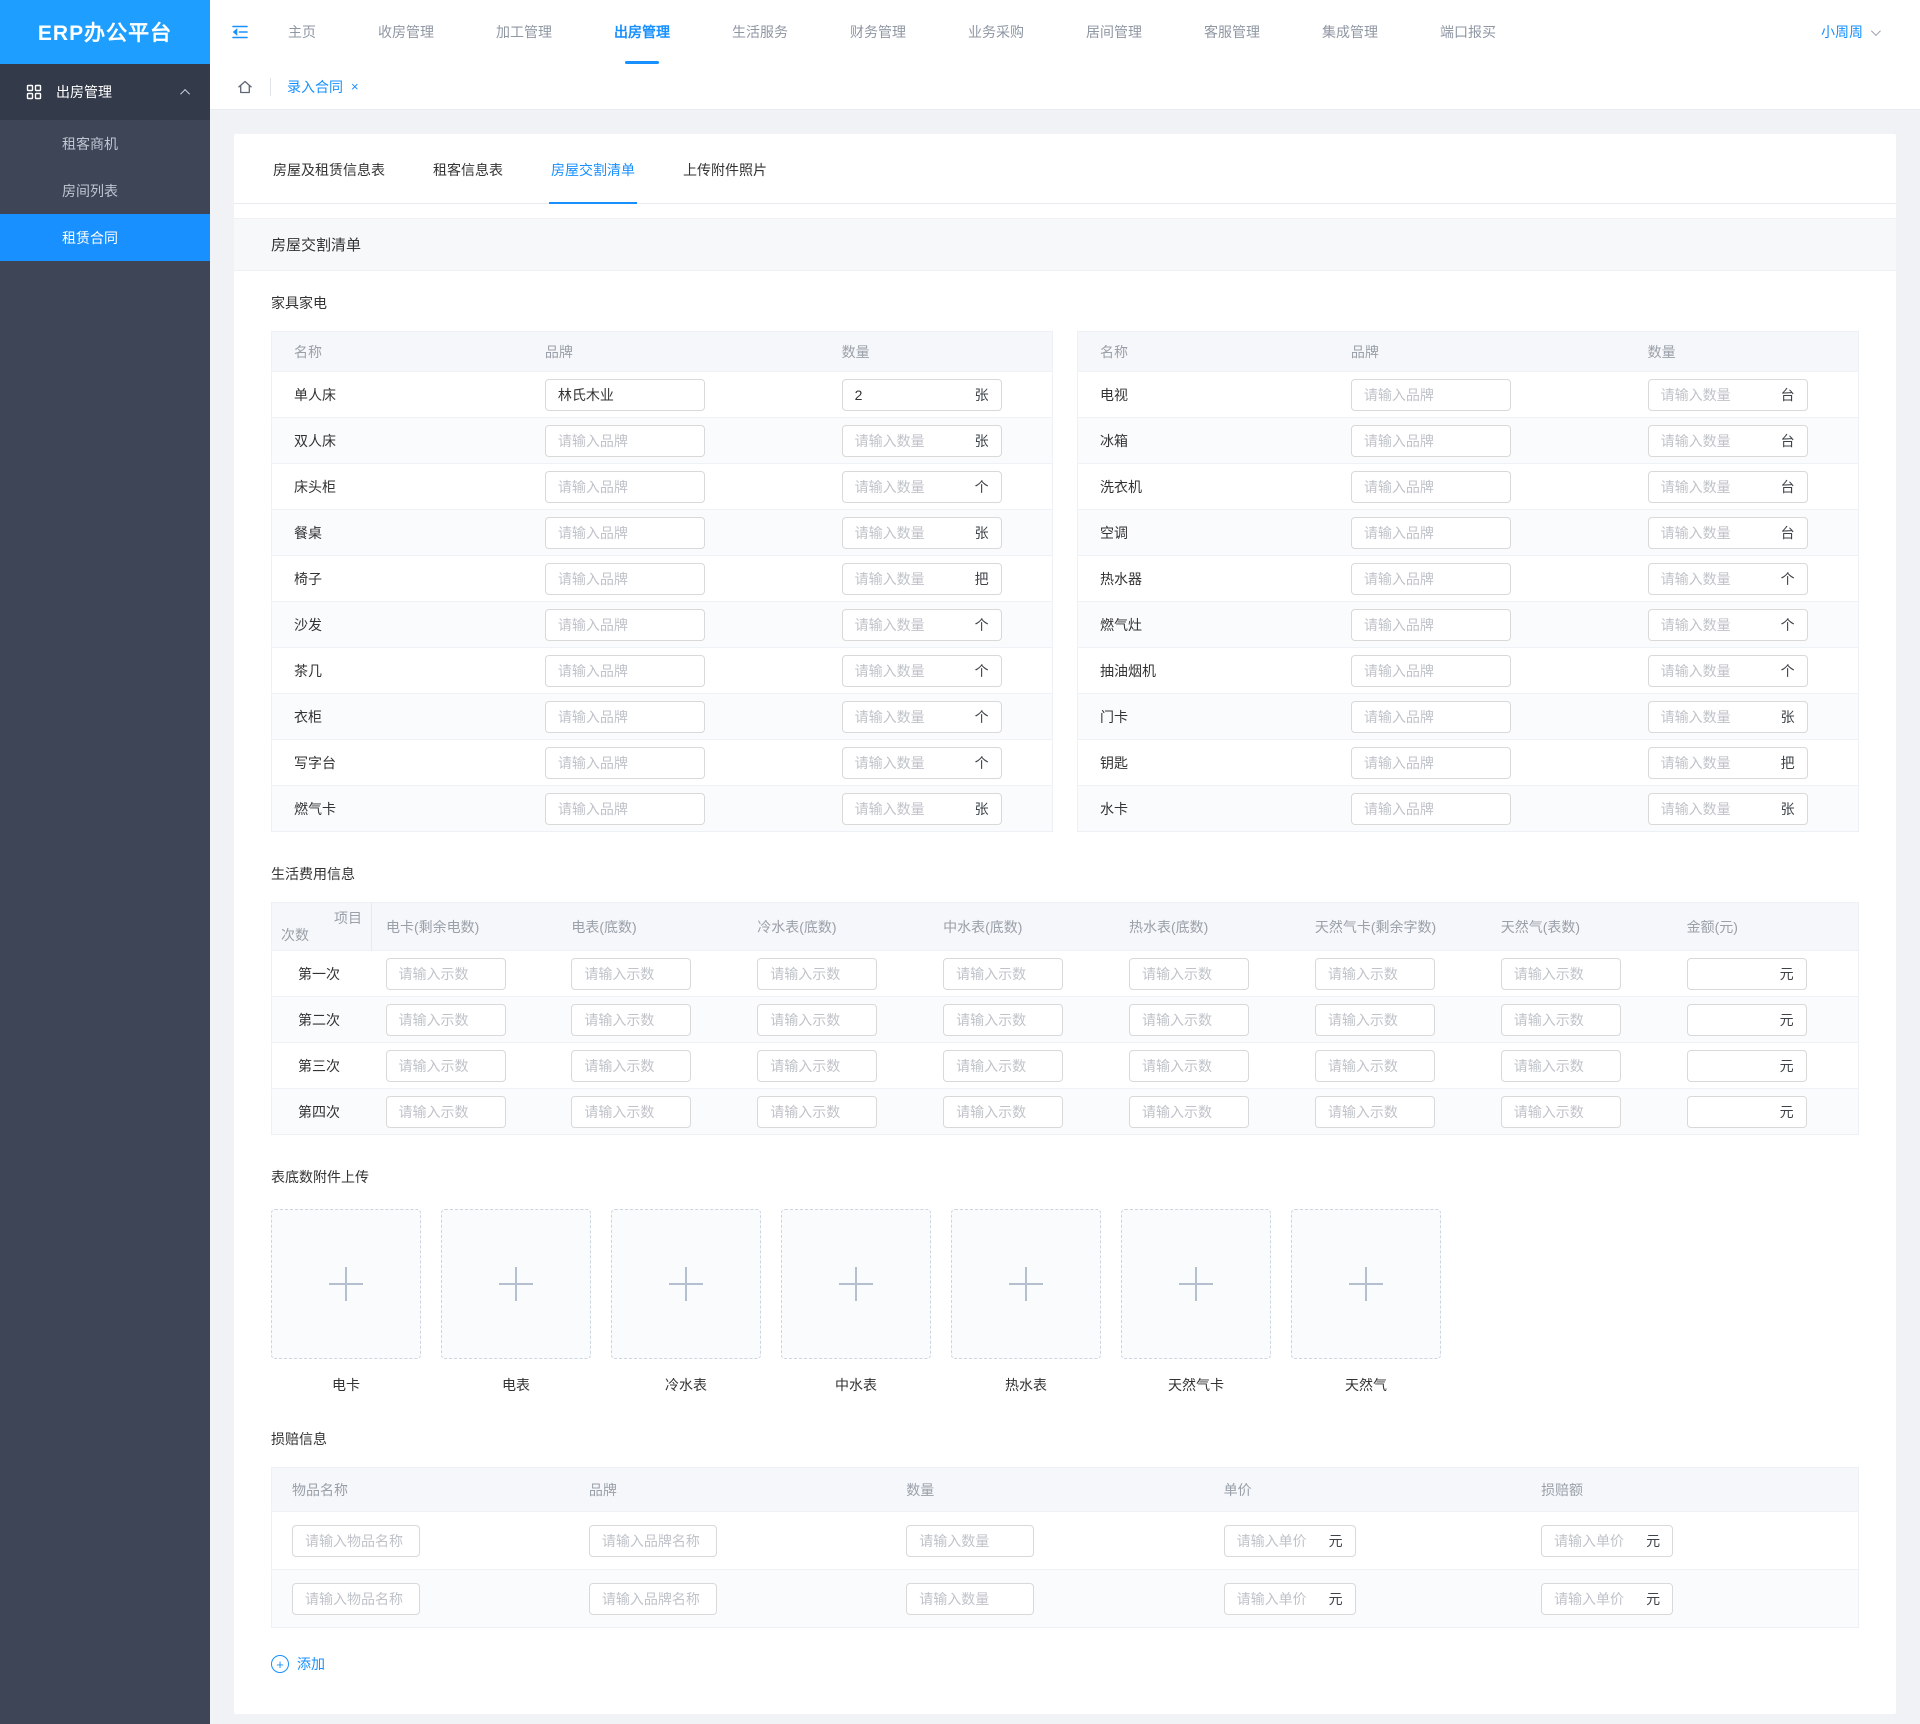 This screenshot has height=1724, width=1920. Describe the element at coordinates (524, 32) in the screenshot. I see `nav-item: 加工管理` at that location.